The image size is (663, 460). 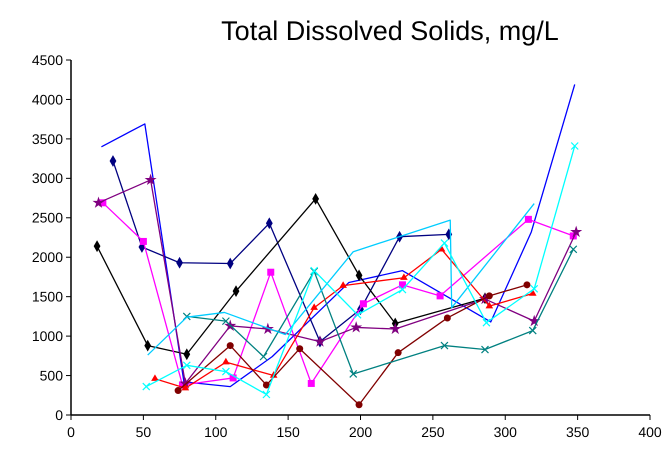 What do you see at coordinates (48, 99) in the screenshot?
I see `y-tick-label: 4000` at bounding box center [48, 99].